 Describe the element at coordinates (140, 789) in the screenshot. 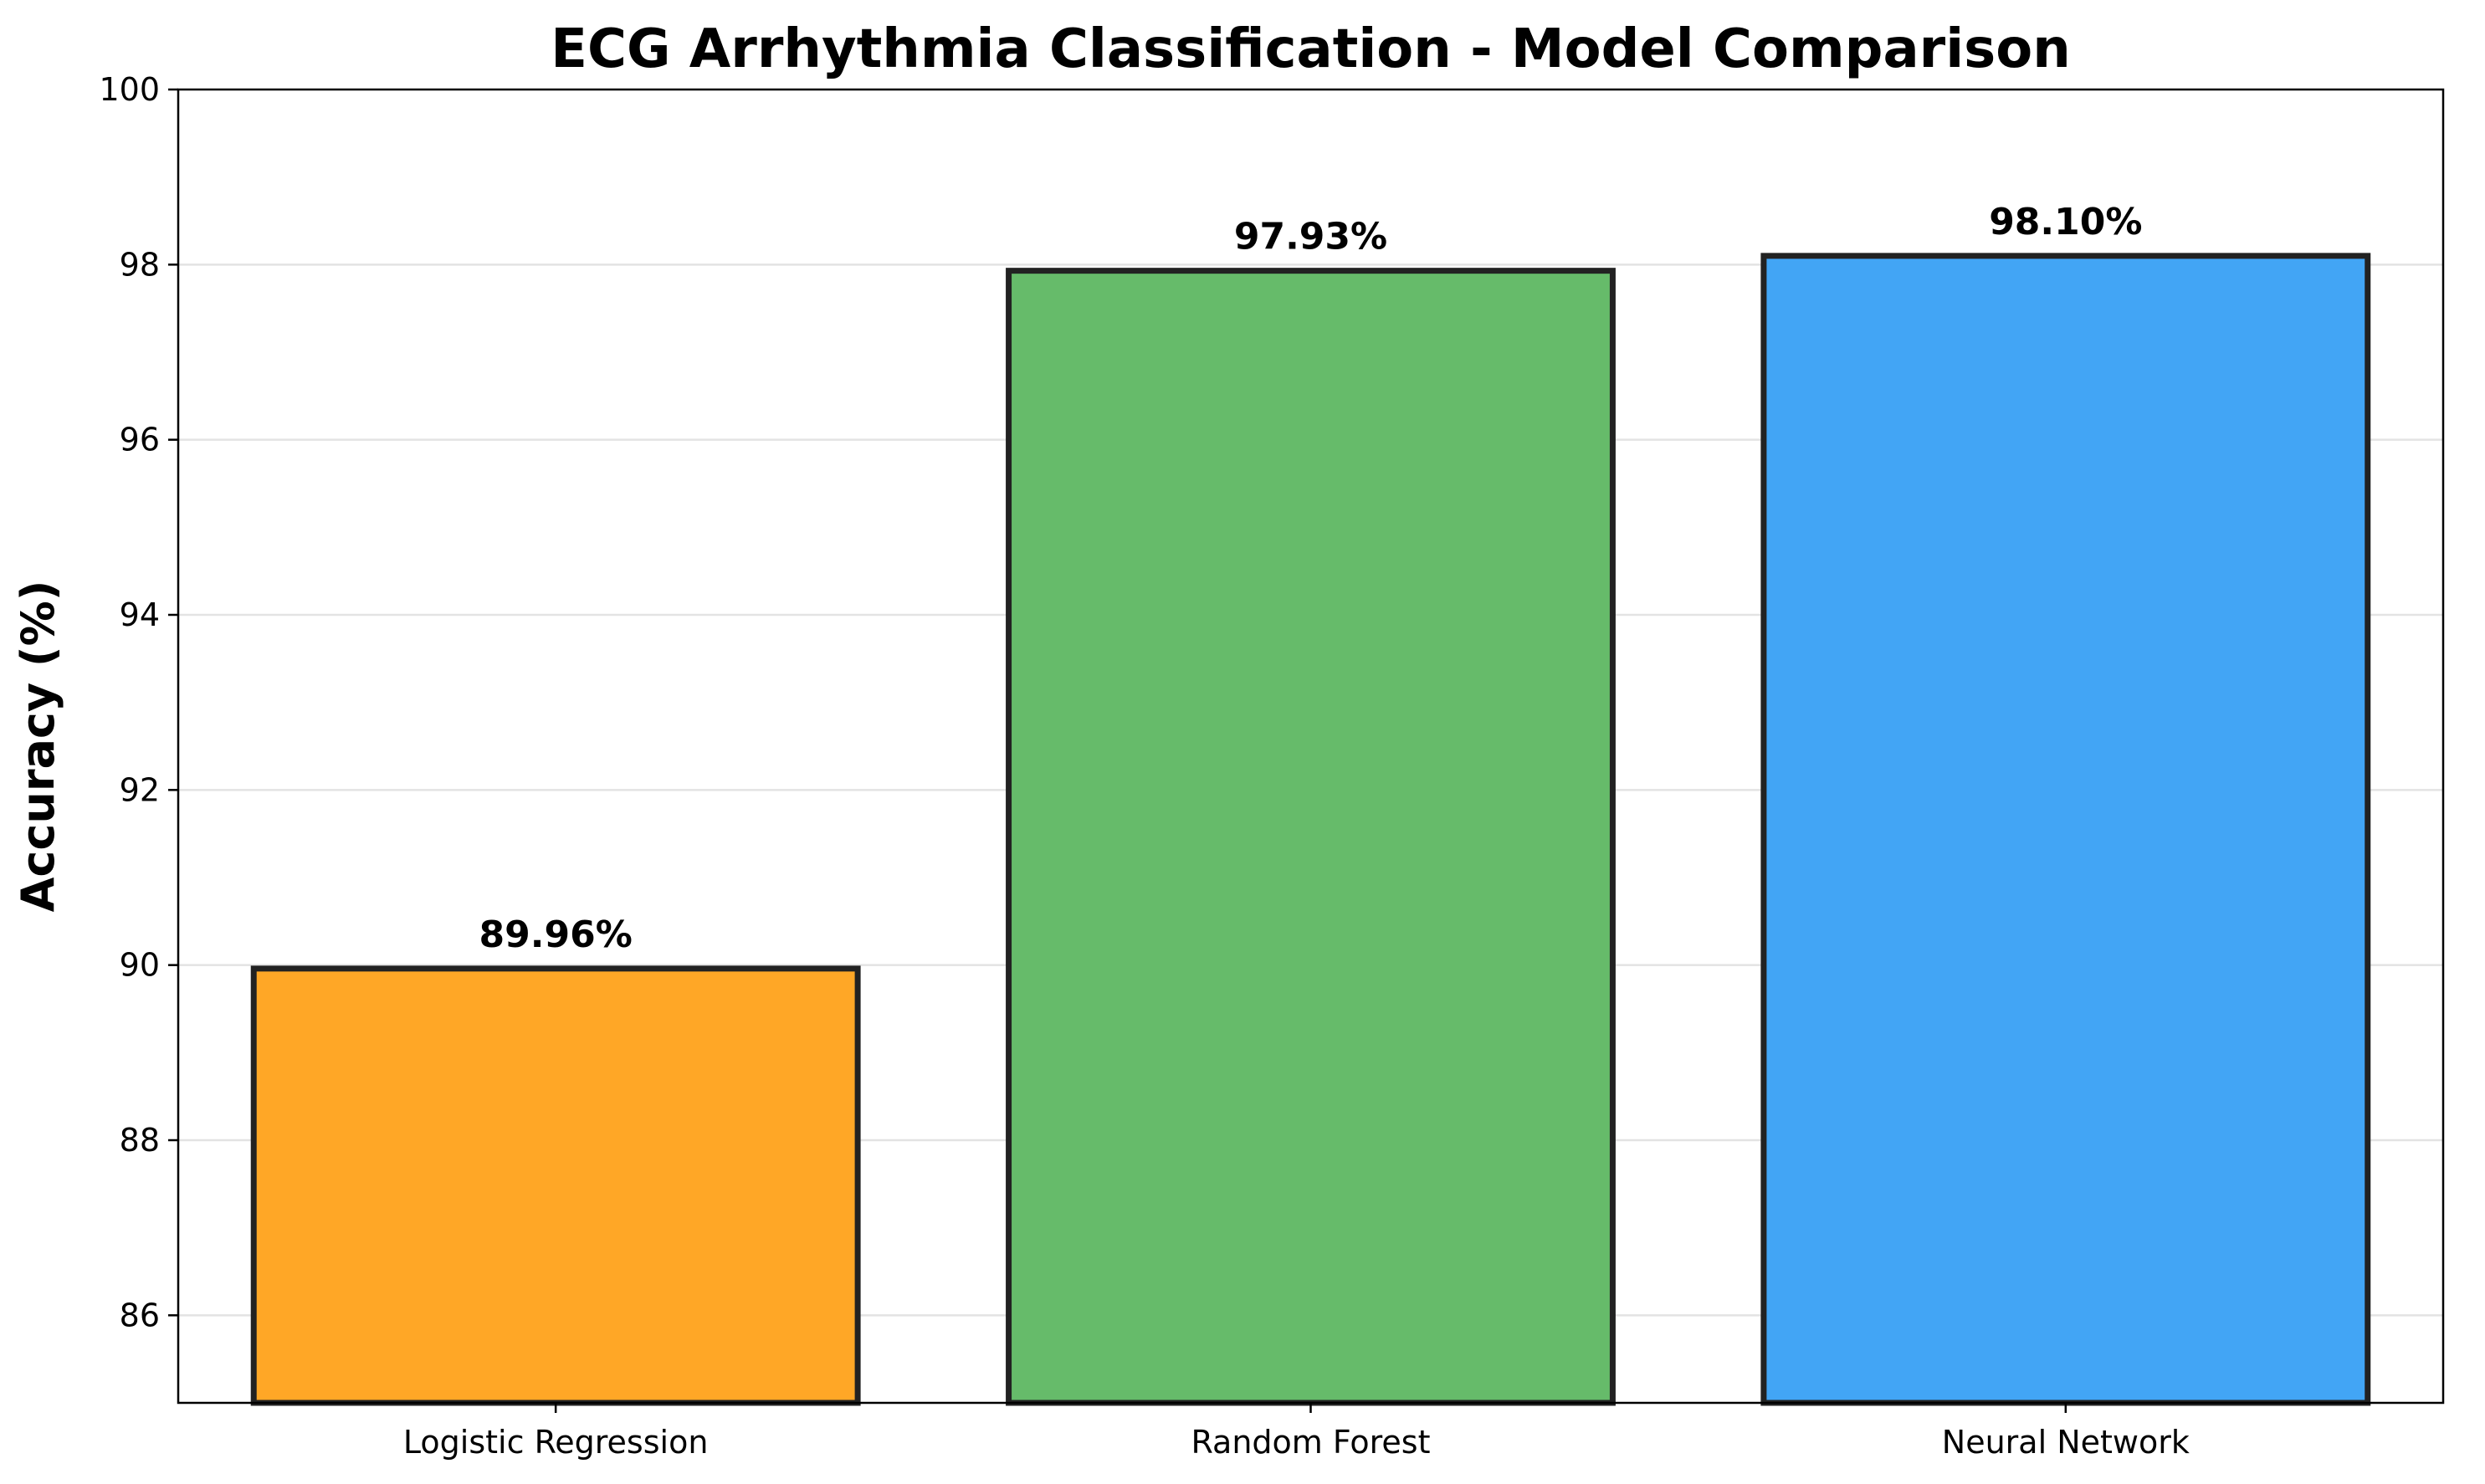

I see `y-tick-label: 92` at that location.